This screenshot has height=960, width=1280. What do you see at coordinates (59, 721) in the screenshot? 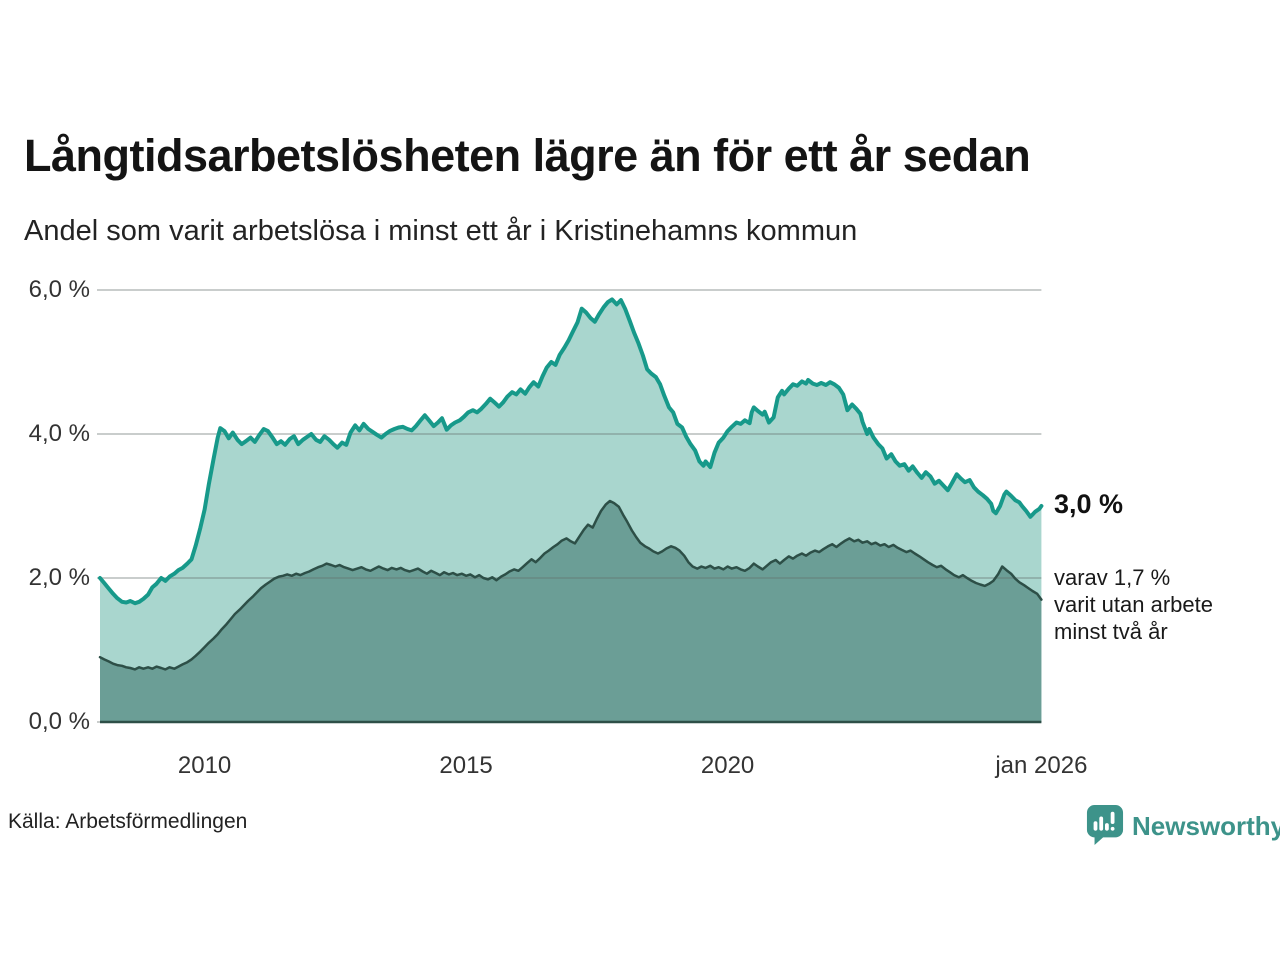
I see `y-tick-label-0: 0,0 %` at bounding box center [59, 721].